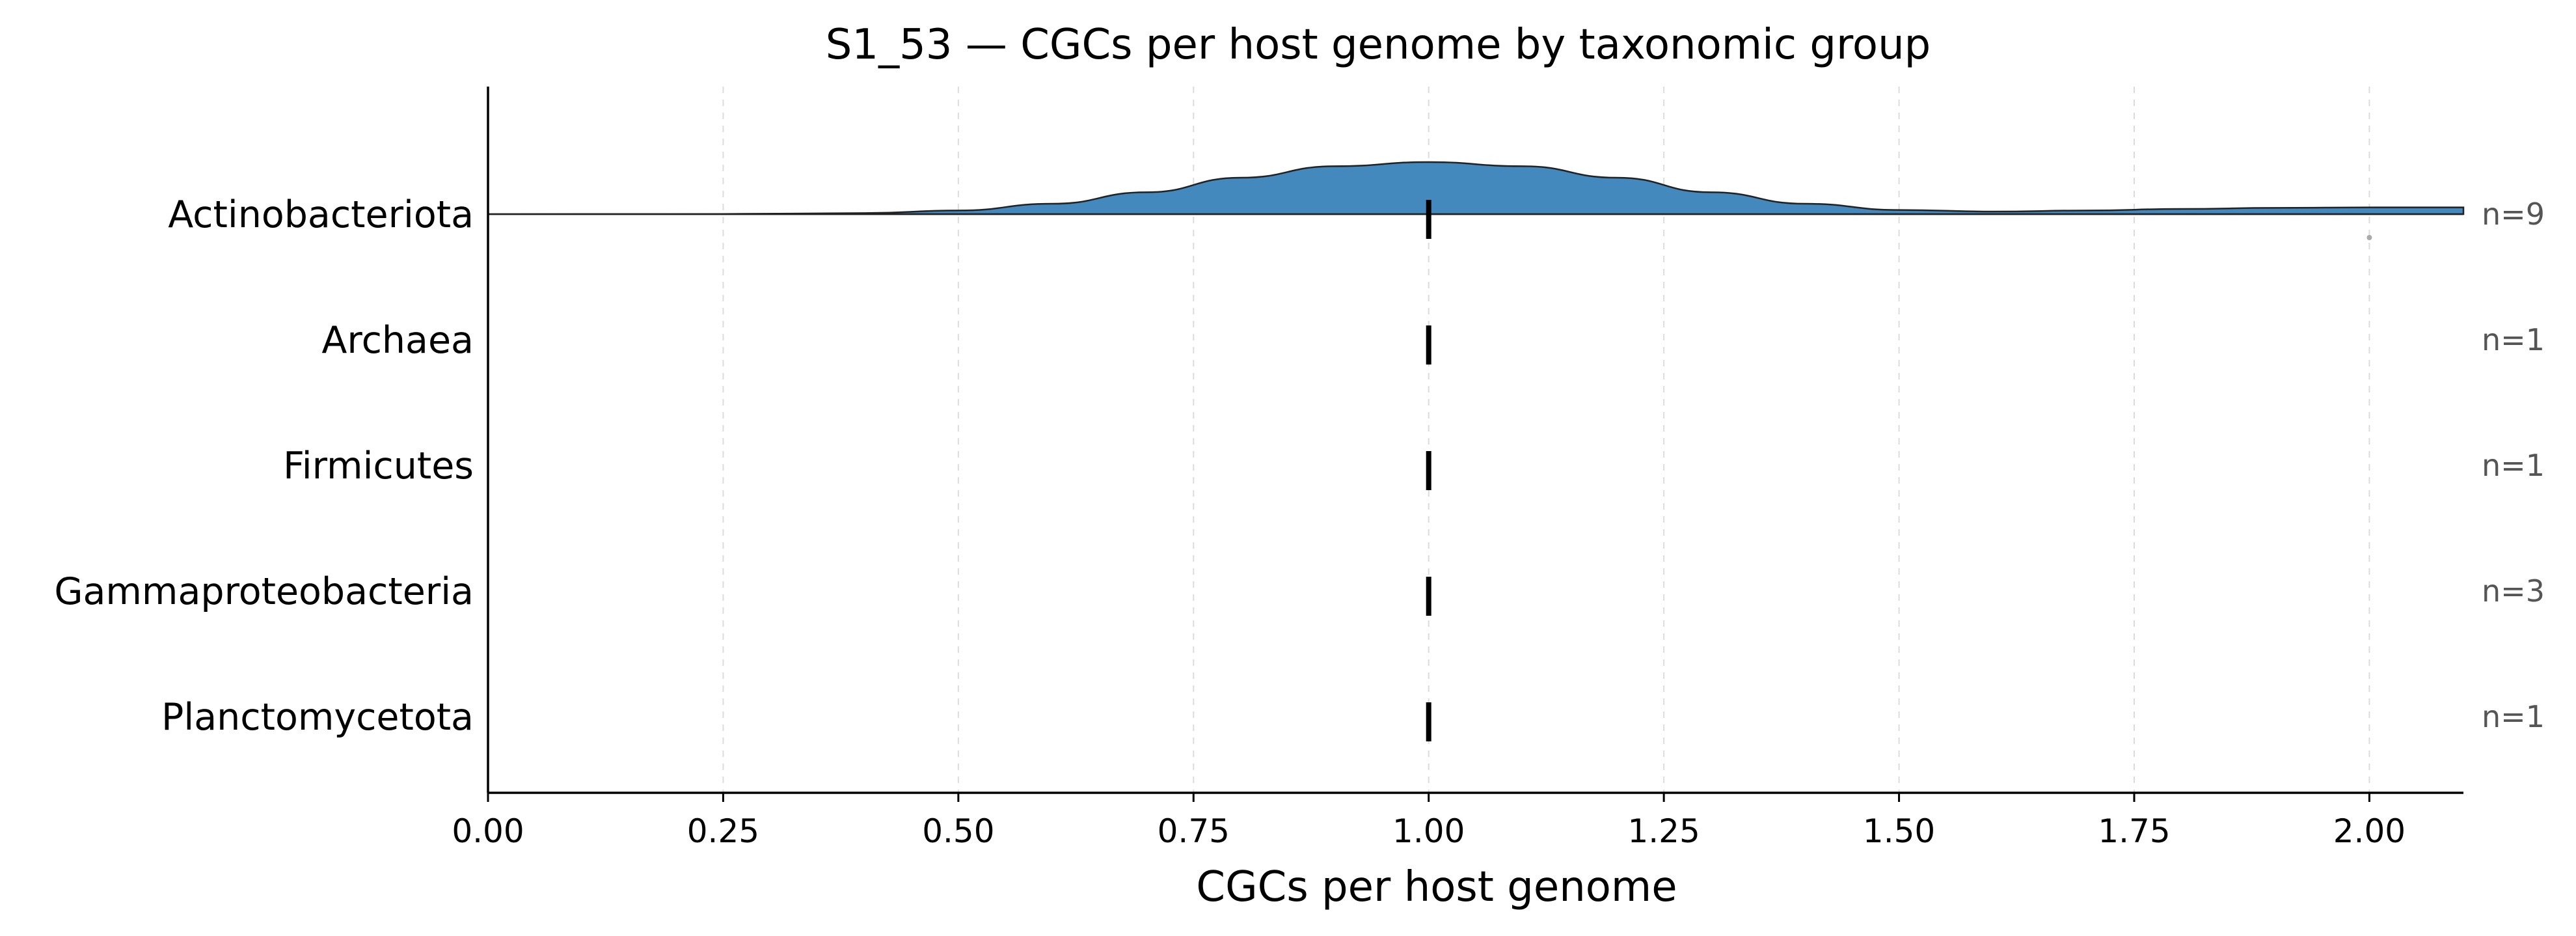 The width and height of the screenshot is (2576, 936). Describe the element at coordinates (397, 340) in the screenshot. I see `group-label-1: Archaea` at that location.